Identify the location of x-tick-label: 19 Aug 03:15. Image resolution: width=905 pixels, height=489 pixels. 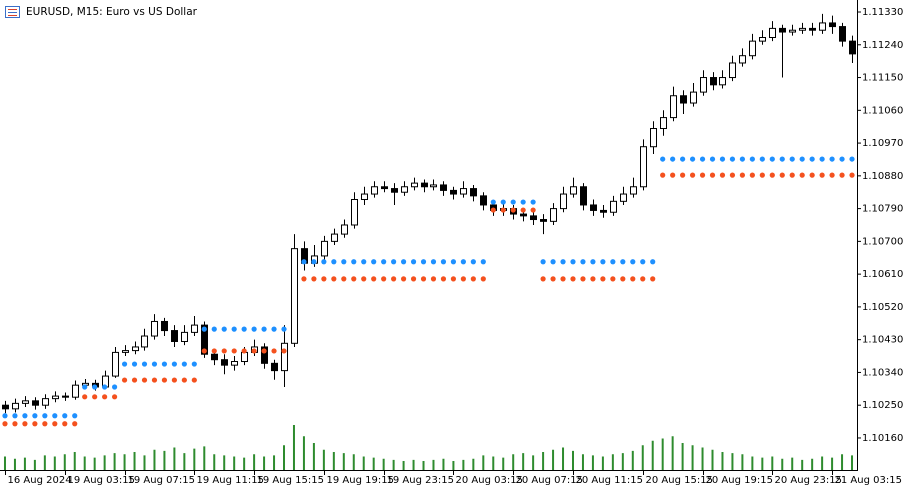
(101, 480).